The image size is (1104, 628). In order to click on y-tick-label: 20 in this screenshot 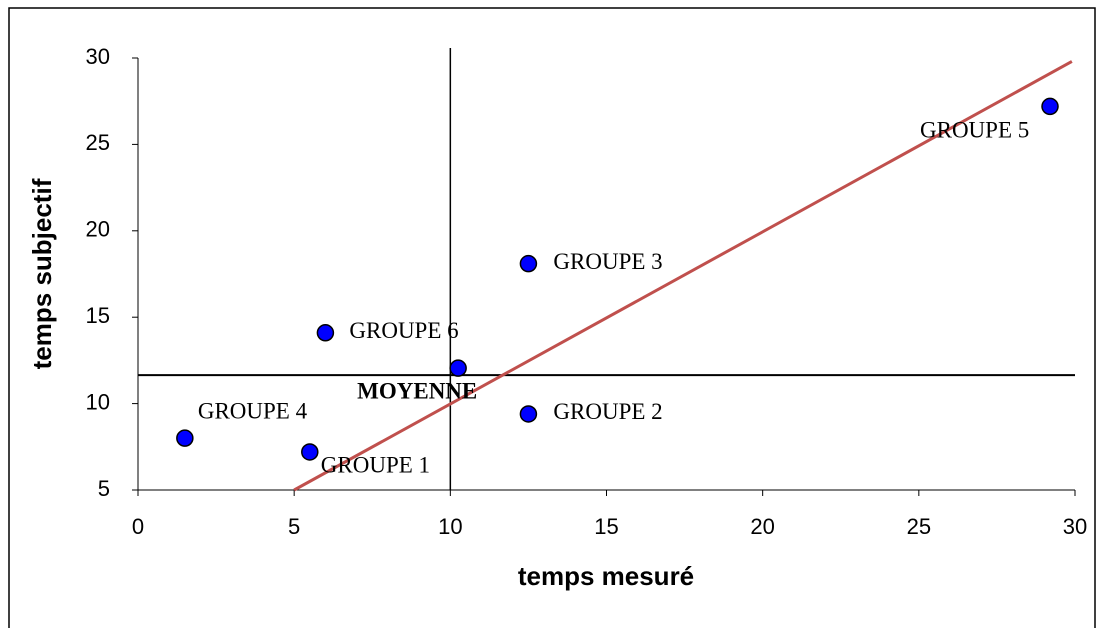, I will do `click(98, 229)`.